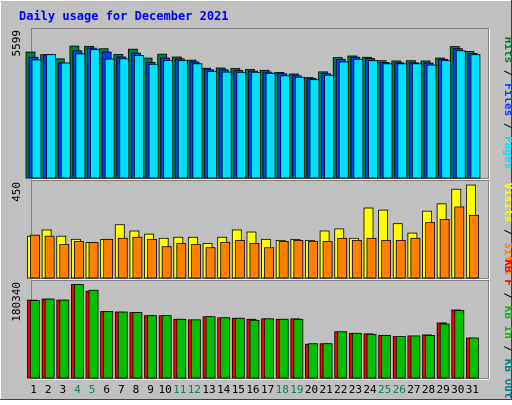  What do you see at coordinates (92, 389) in the screenshot?
I see `day-label-5: 5` at bounding box center [92, 389].